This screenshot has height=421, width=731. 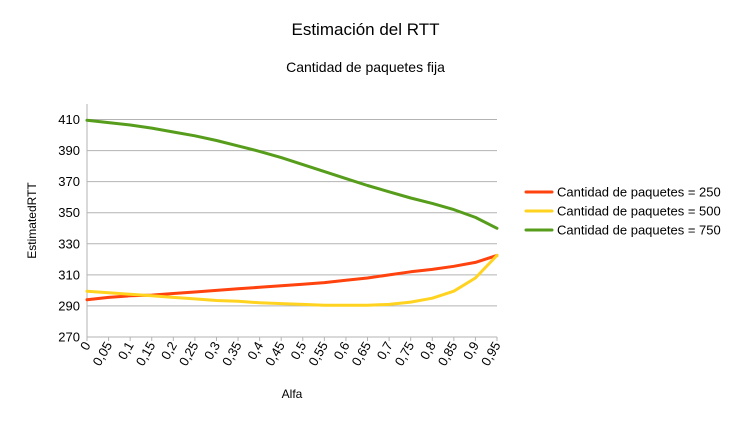 What do you see at coordinates (639, 230) in the screenshot?
I see `legend-label: Cantidad de paquetes = 750` at bounding box center [639, 230].